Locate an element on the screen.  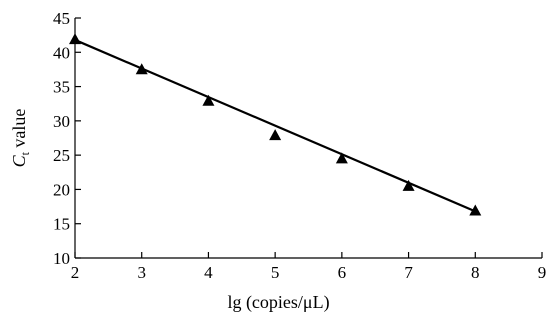
x-tick-label: 3 is located at coordinates (141, 272).